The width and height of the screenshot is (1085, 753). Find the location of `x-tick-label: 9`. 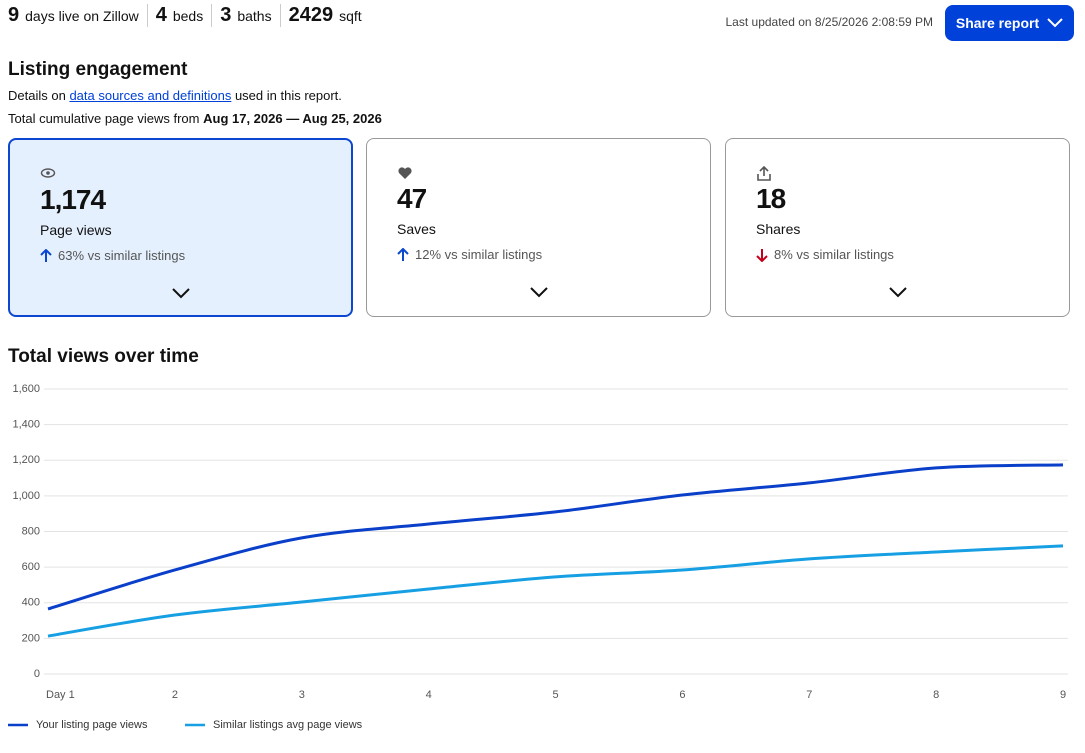

x-tick-label: 9 is located at coordinates (1063, 695).